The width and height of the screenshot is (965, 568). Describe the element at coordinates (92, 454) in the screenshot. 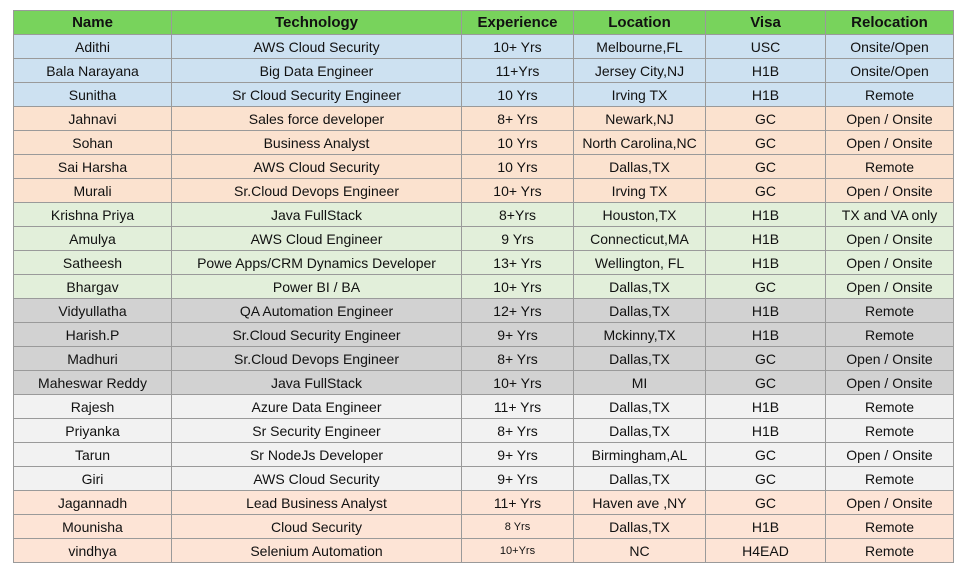

I see `table-cell: Tarun` at that location.